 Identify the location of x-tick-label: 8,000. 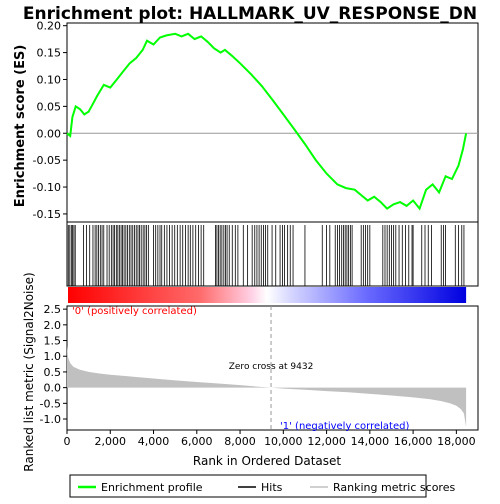
(240, 441).